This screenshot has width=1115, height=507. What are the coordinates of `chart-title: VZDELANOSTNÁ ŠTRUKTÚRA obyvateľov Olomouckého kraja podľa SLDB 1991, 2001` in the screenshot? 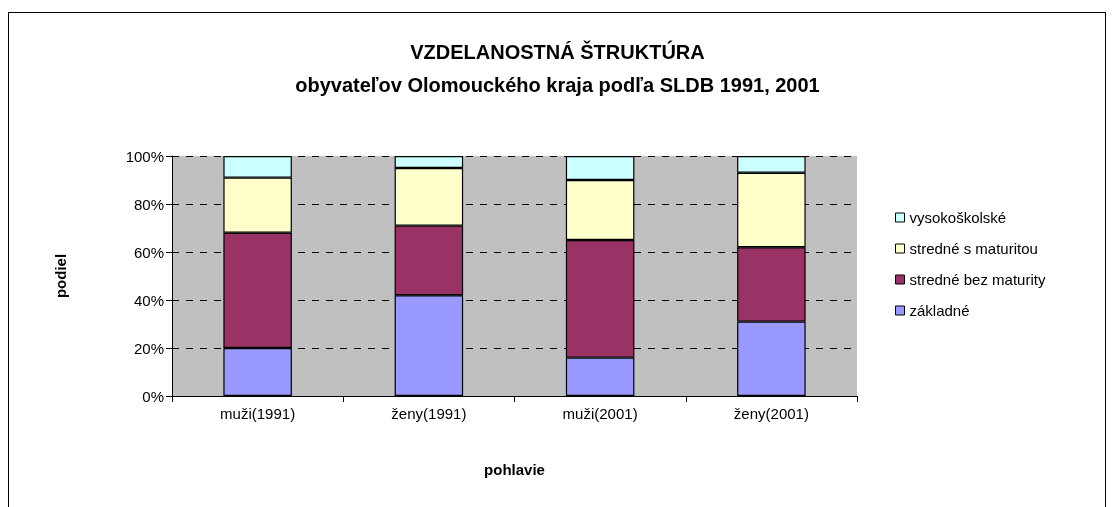 It's located at (557, 67).